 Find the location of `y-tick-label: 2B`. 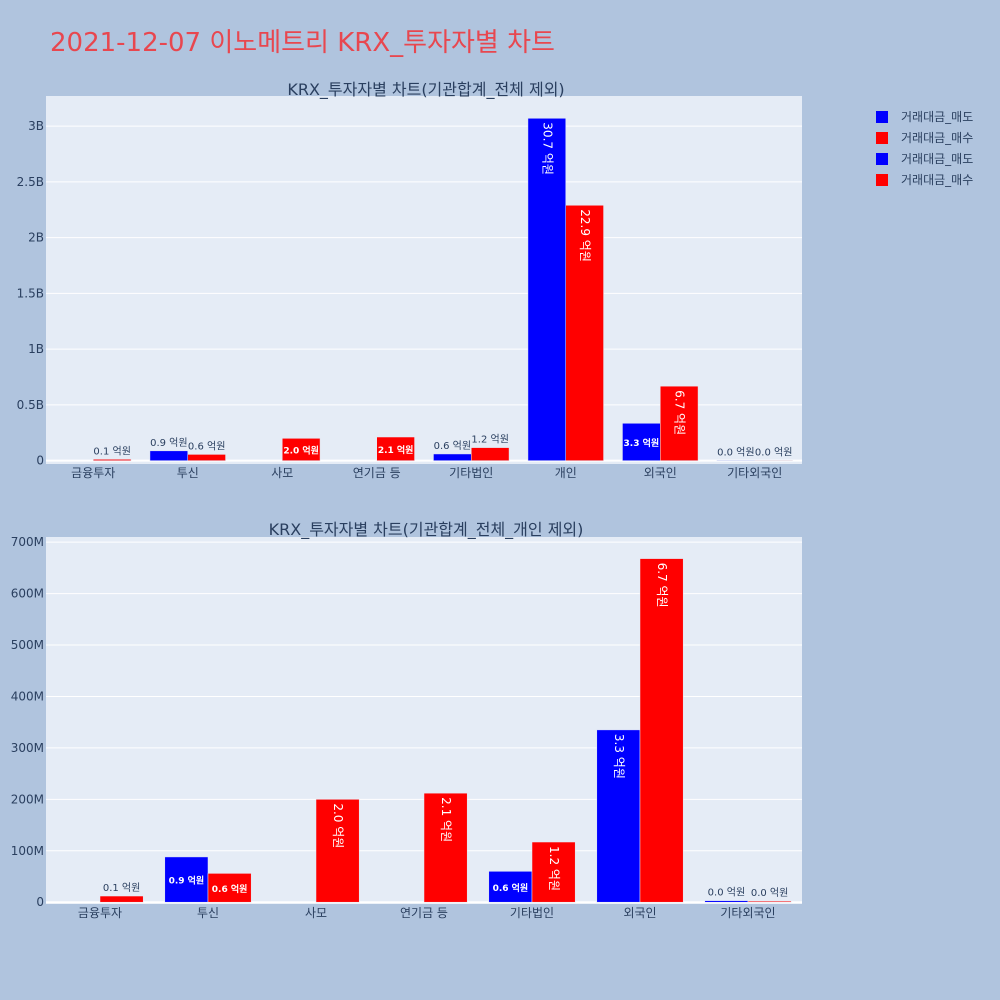

y-tick-label: 2B is located at coordinates (36, 238).